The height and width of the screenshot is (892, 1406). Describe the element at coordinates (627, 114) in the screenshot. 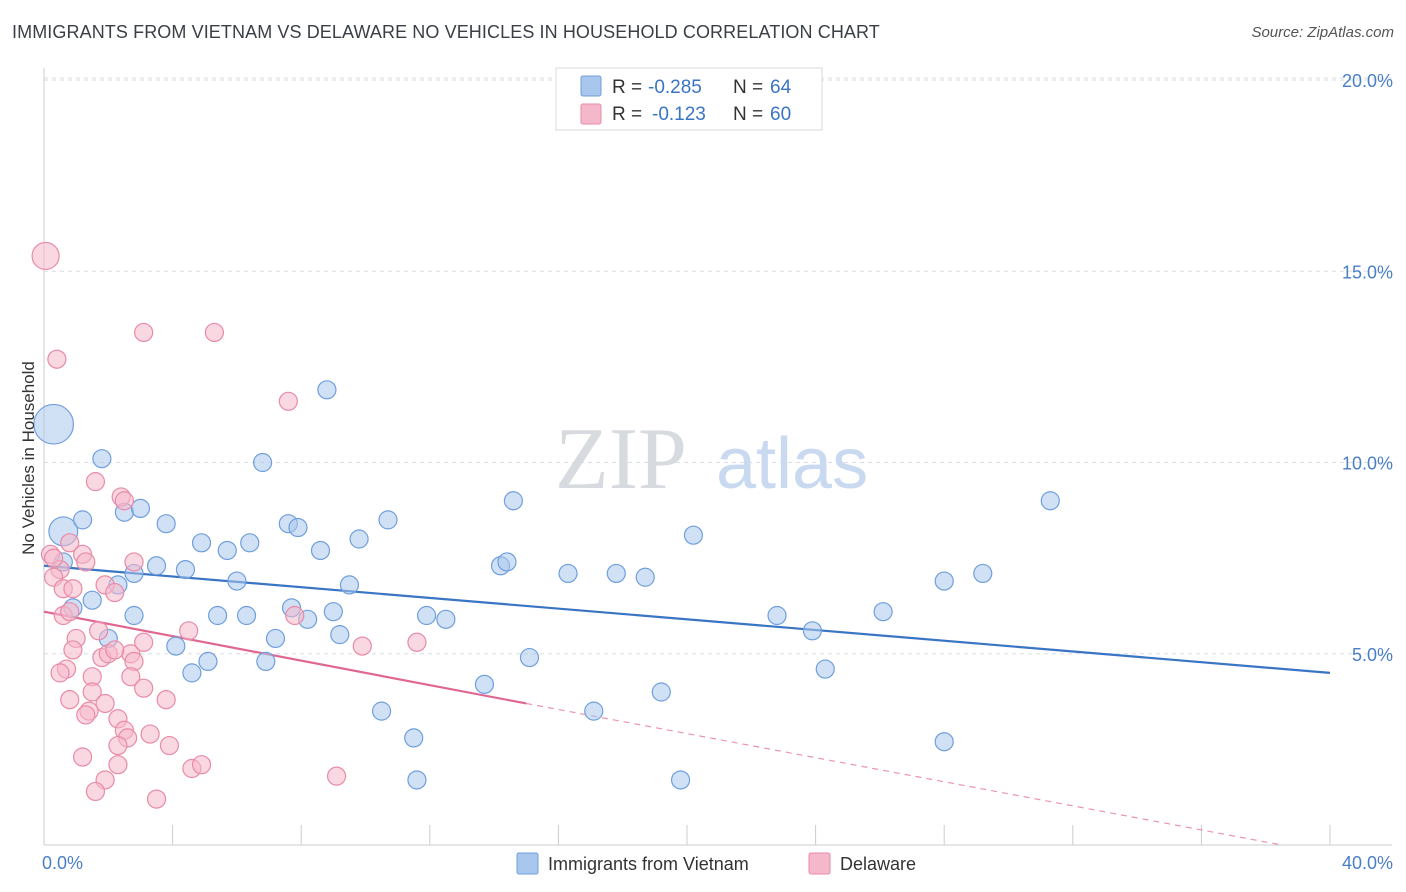

I see `legend-r-label-2: R =` at that location.